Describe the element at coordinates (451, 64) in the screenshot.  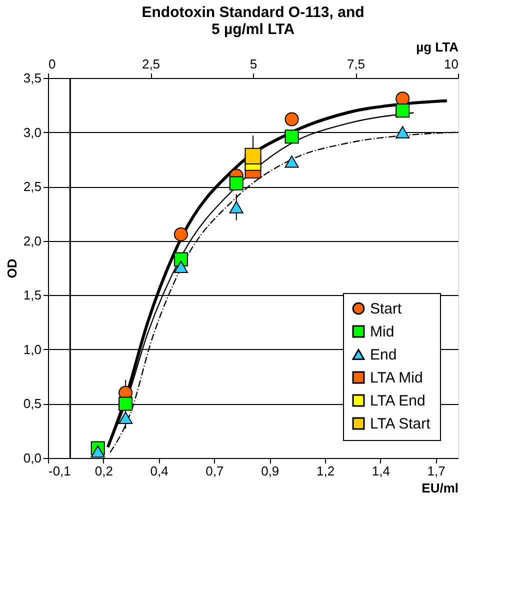
I see `x2-tick-label: 10` at that location.